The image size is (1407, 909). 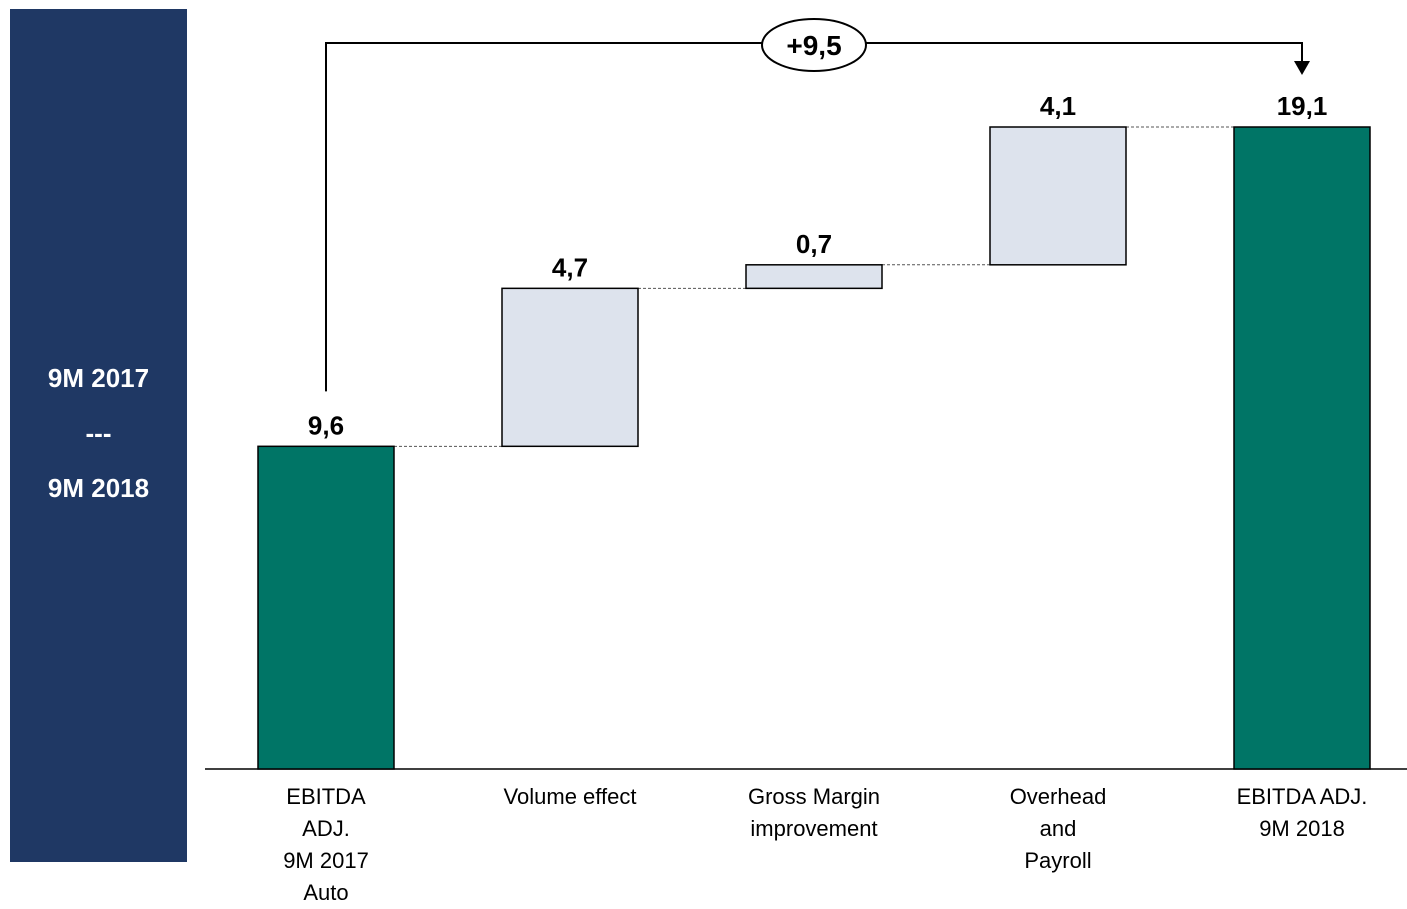 I want to click on bridge-badge, so click(x=814, y=45).